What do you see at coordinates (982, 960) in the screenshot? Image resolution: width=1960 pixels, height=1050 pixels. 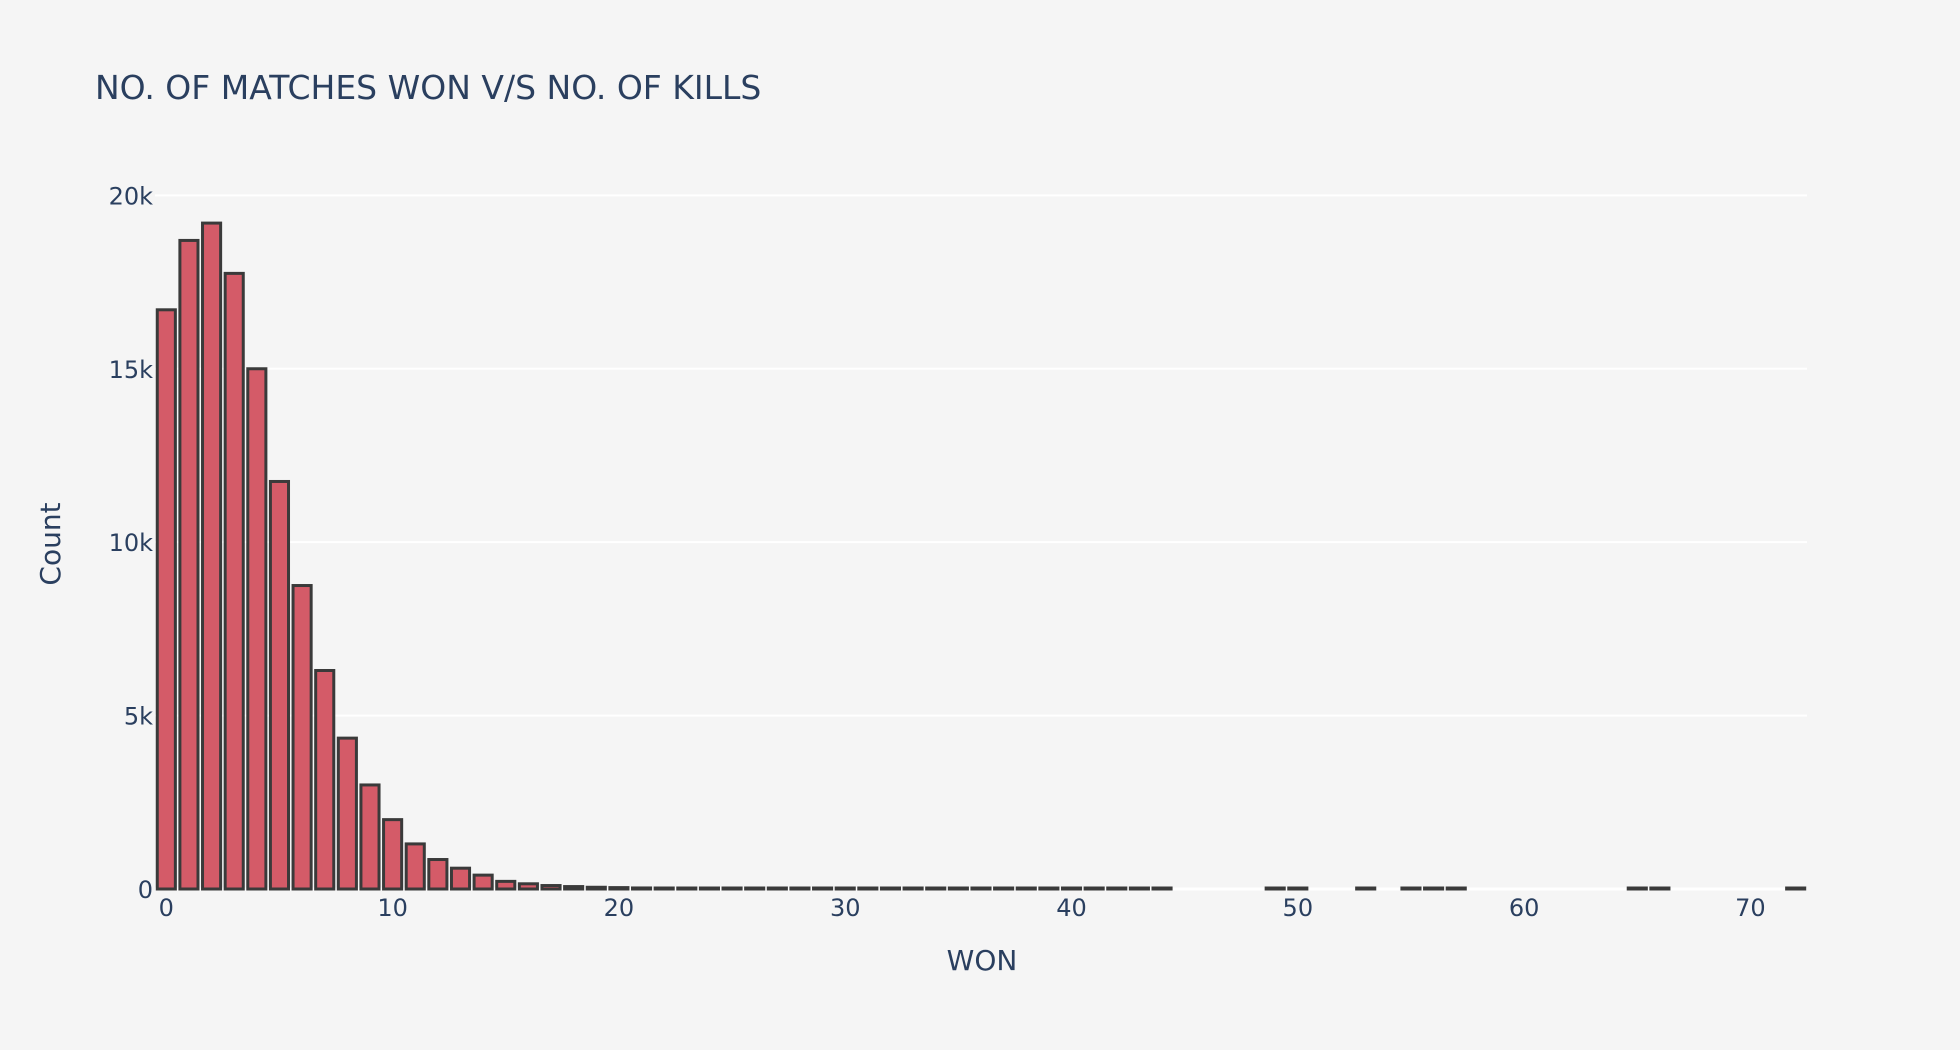 I see `x-axis-title: WON` at bounding box center [982, 960].